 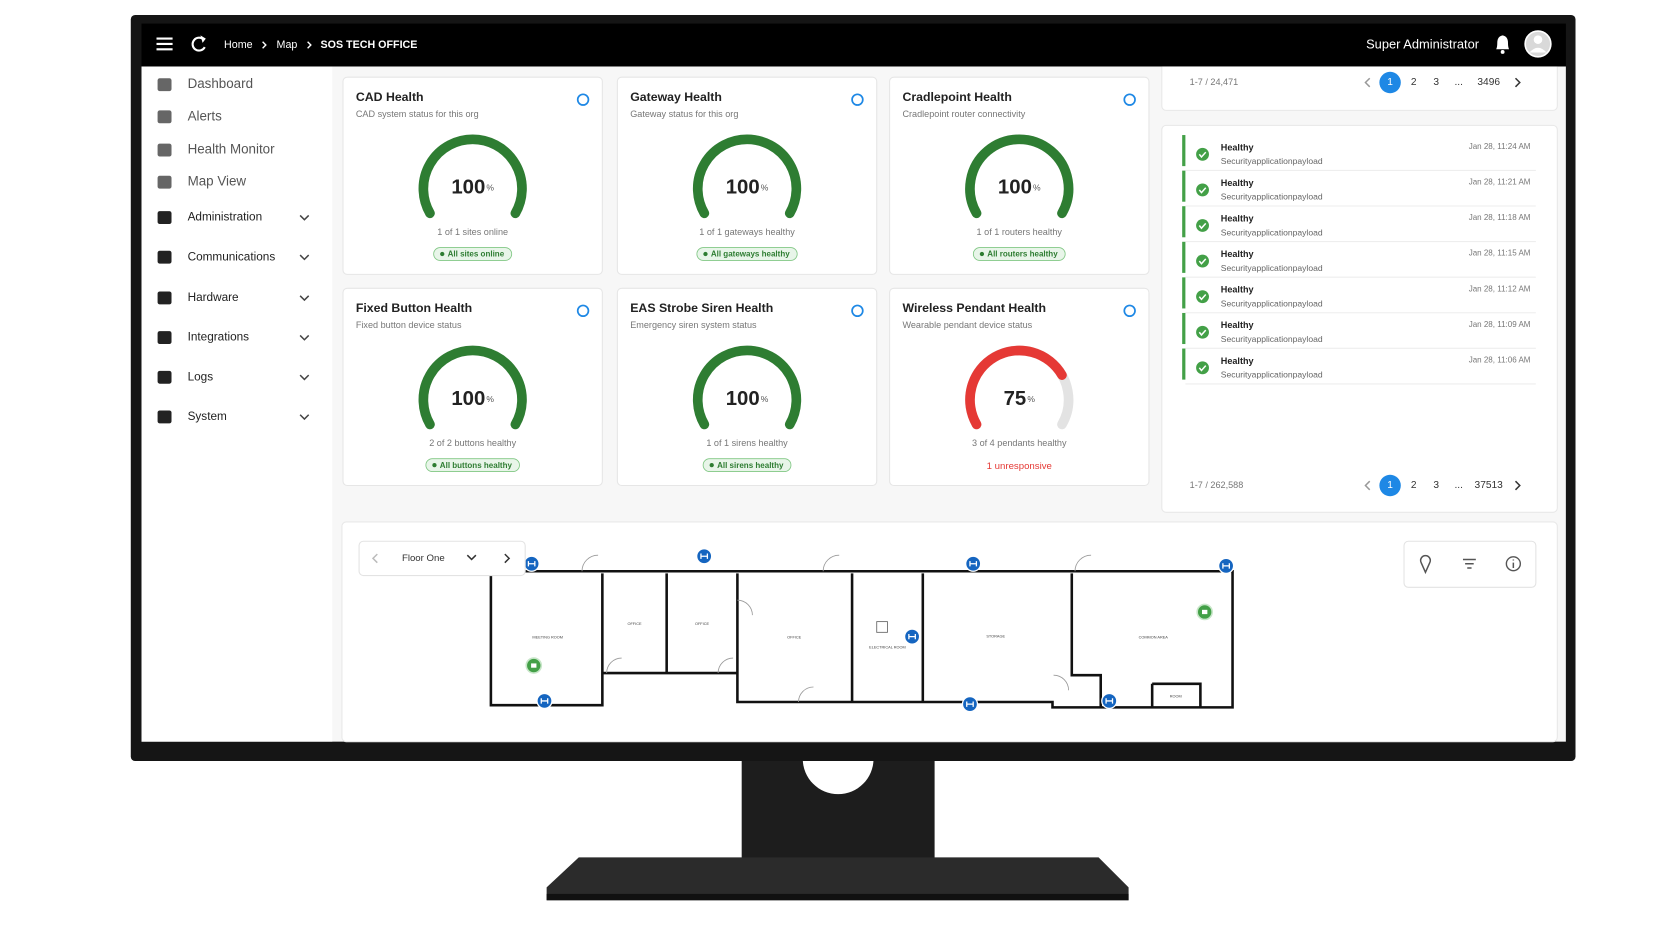 I want to click on breadcrumb-separator, so click(x=264, y=45).